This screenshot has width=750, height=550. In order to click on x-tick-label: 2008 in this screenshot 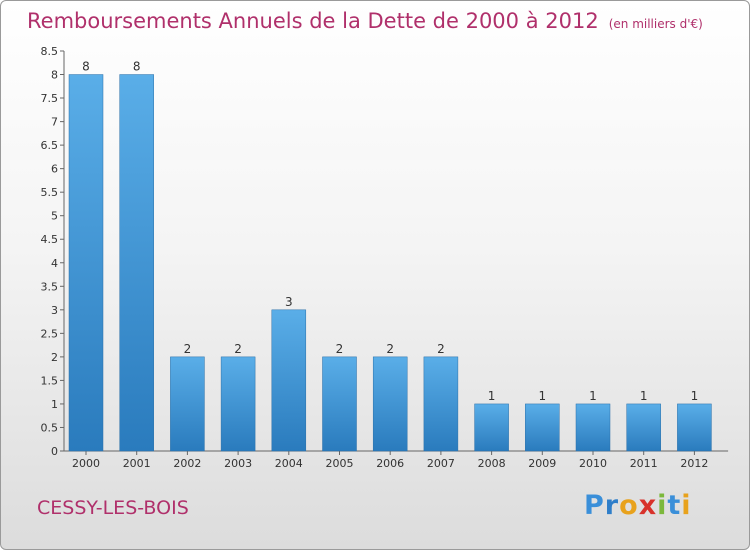, I will do `click(492, 463)`.